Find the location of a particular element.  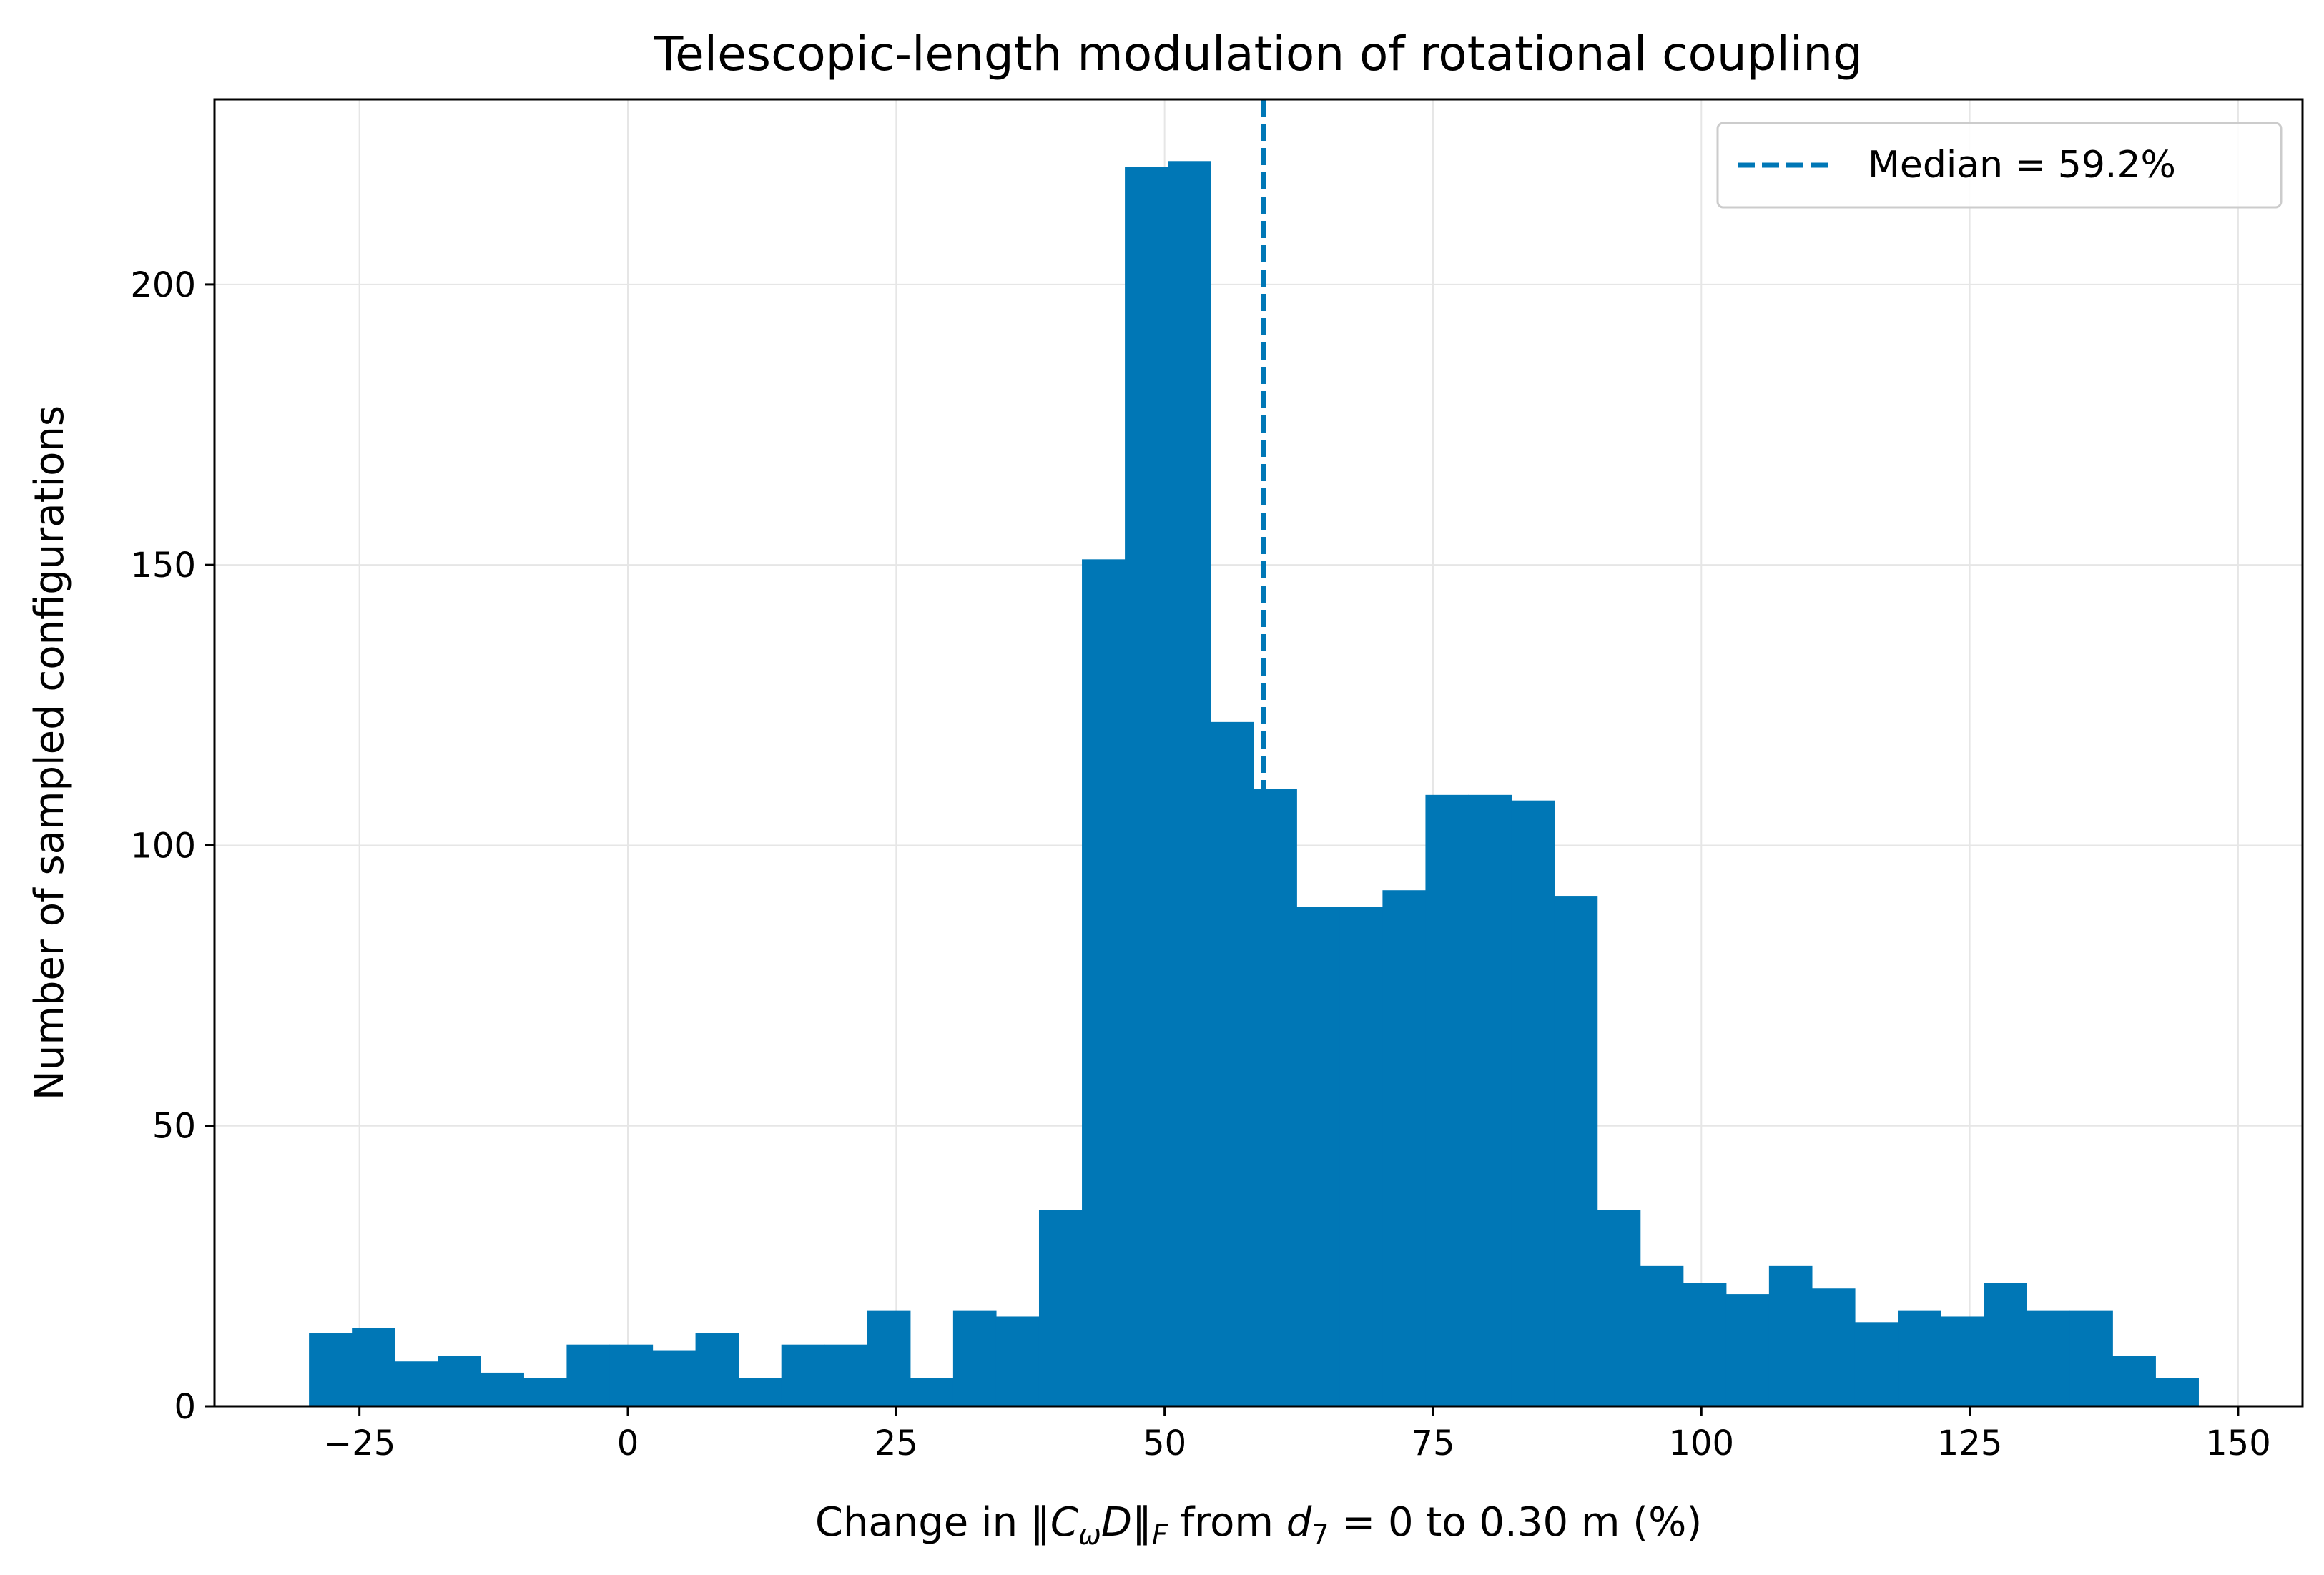

x-tick-label: 25 is located at coordinates (897, 1443).